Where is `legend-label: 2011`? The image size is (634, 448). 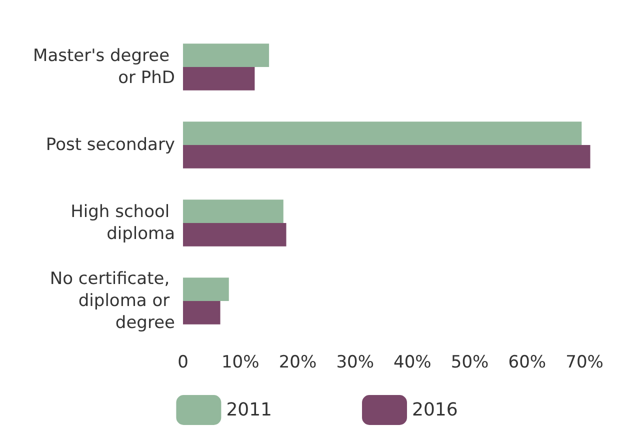
legend-label: 2011 is located at coordinates (249, 410).